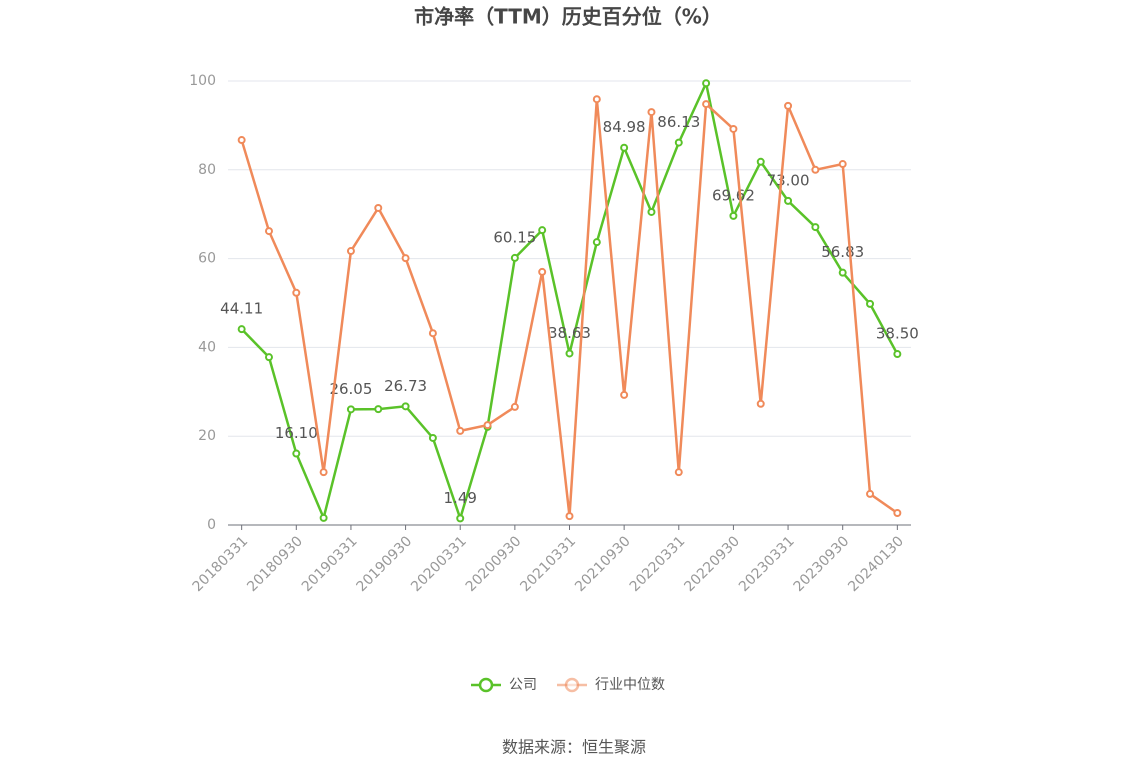  What do you see at coordinates (822, 564) in the screenshot?
I see `x-tick-label: 20230930` at bounding box center [822, 564].